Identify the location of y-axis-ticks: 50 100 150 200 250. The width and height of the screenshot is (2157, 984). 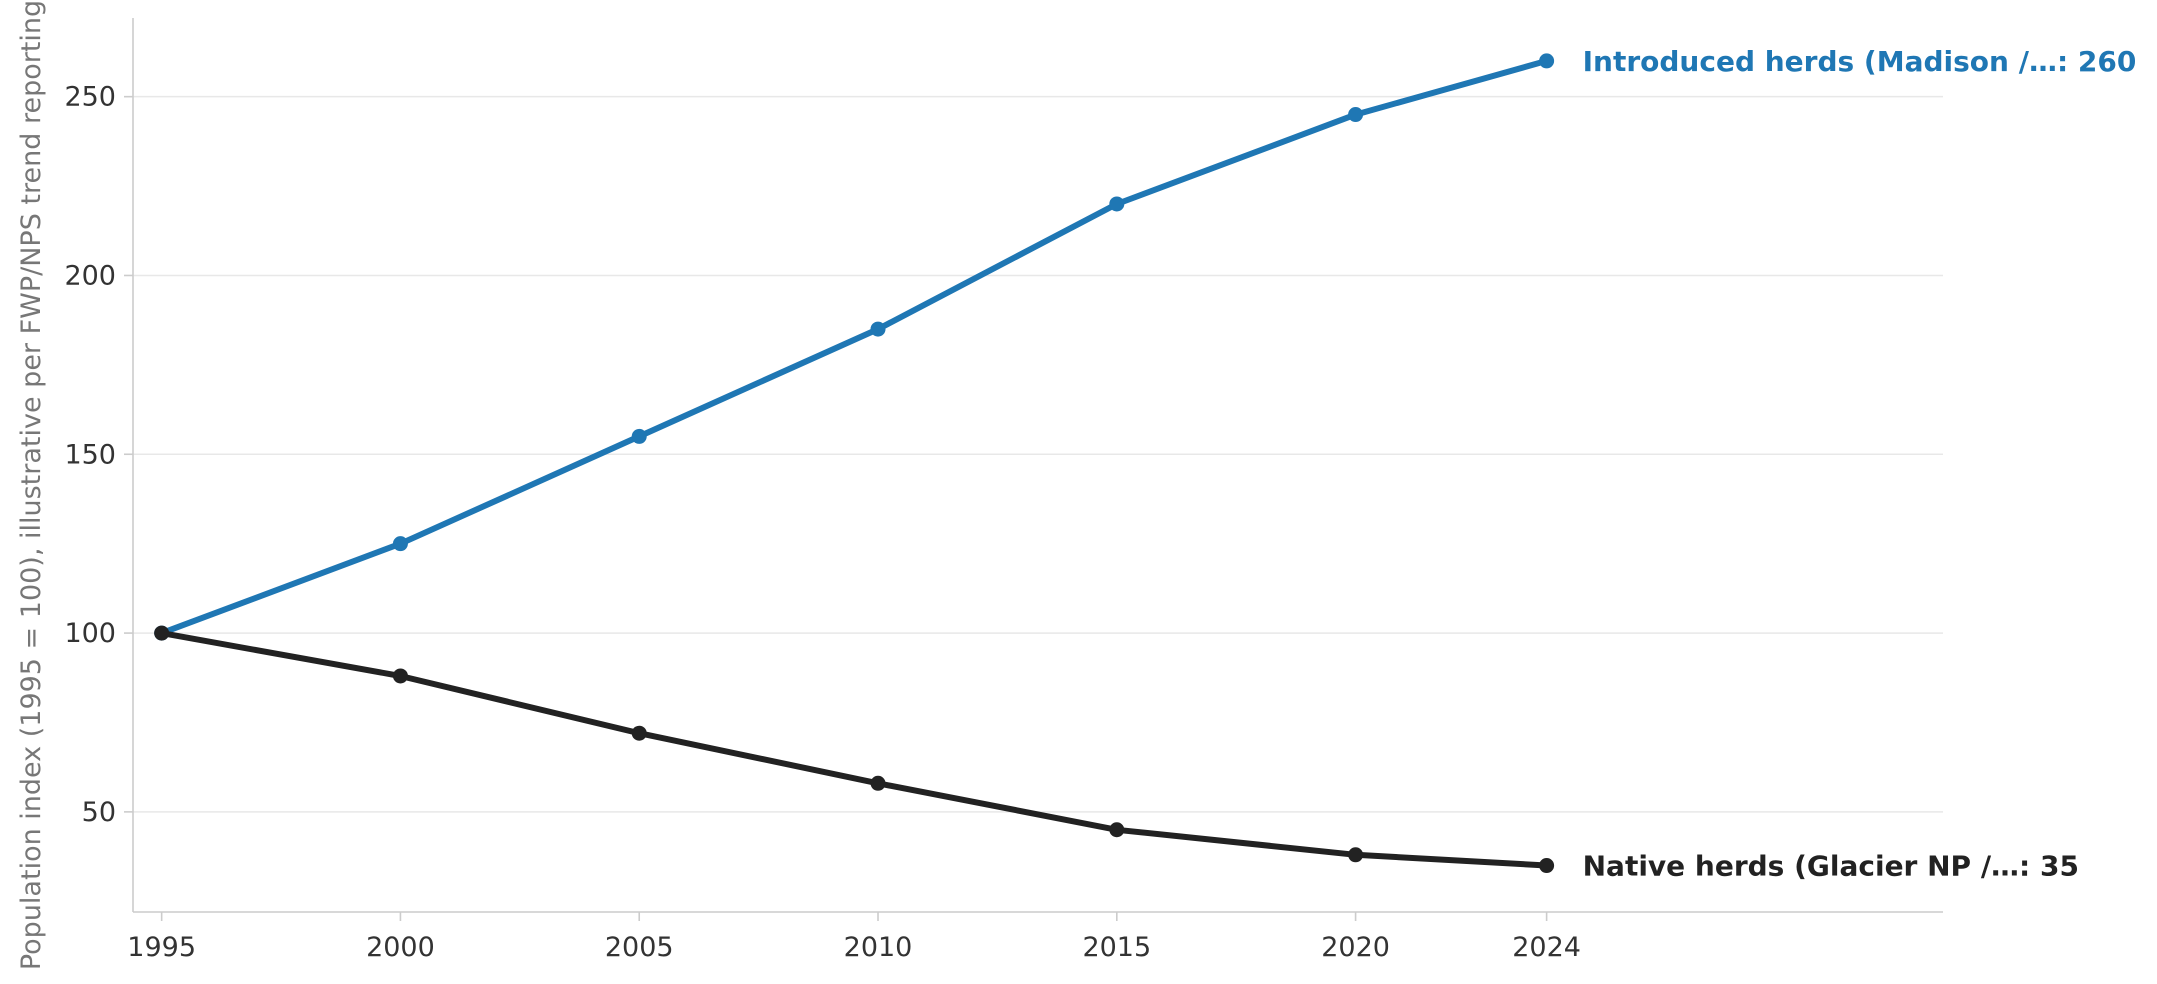
(98, 455).